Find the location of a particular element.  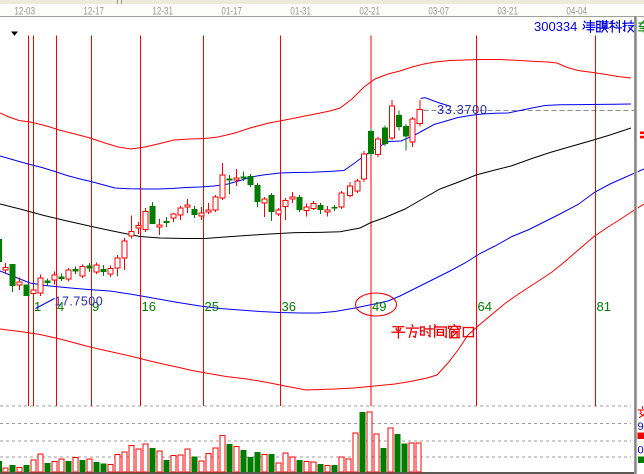

svg-text: 16 is located at coordinates (149, 306).